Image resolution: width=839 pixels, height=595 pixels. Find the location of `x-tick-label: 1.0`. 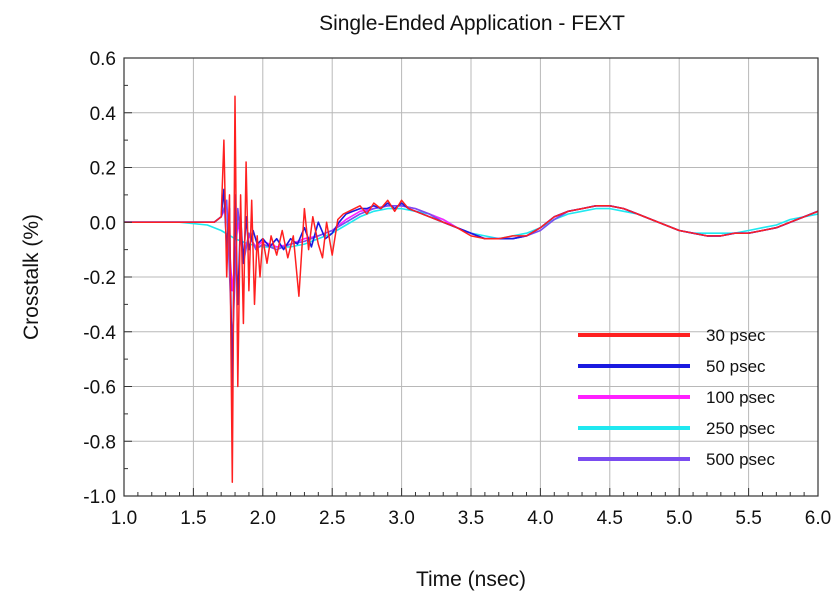

x-tick-label: 1.0 is located at coordinates (124, 518).